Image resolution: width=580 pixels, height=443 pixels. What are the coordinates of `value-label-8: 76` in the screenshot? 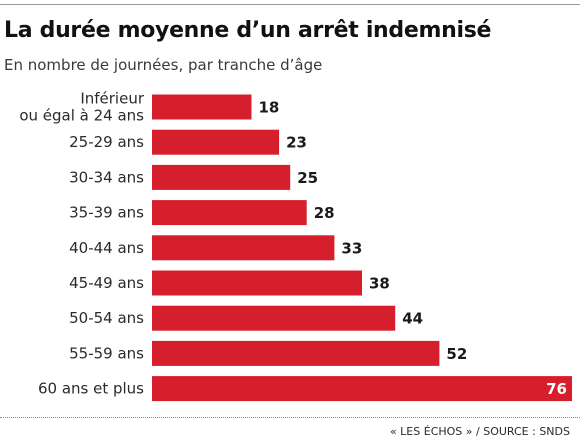 It's located at (556, 389).